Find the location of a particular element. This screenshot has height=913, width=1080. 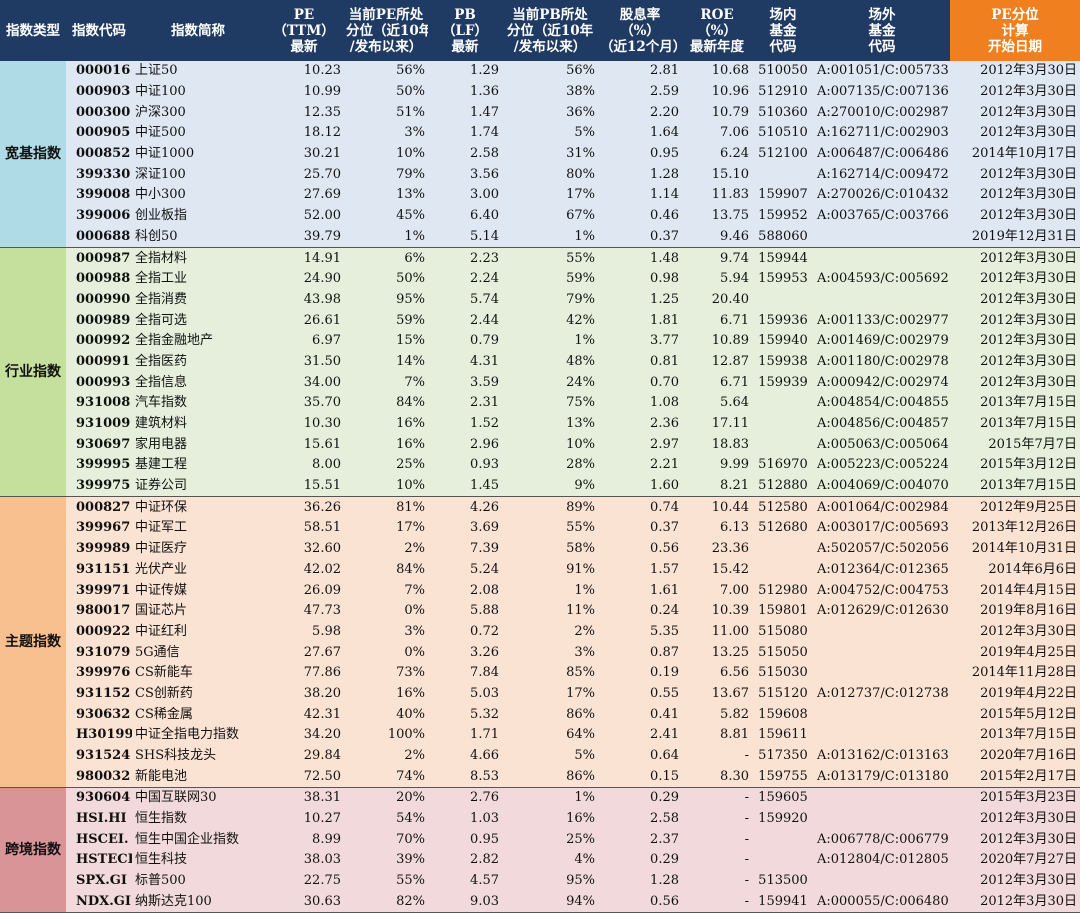

pb-percentile-cell: 1% is located at coordinates (550, 590).